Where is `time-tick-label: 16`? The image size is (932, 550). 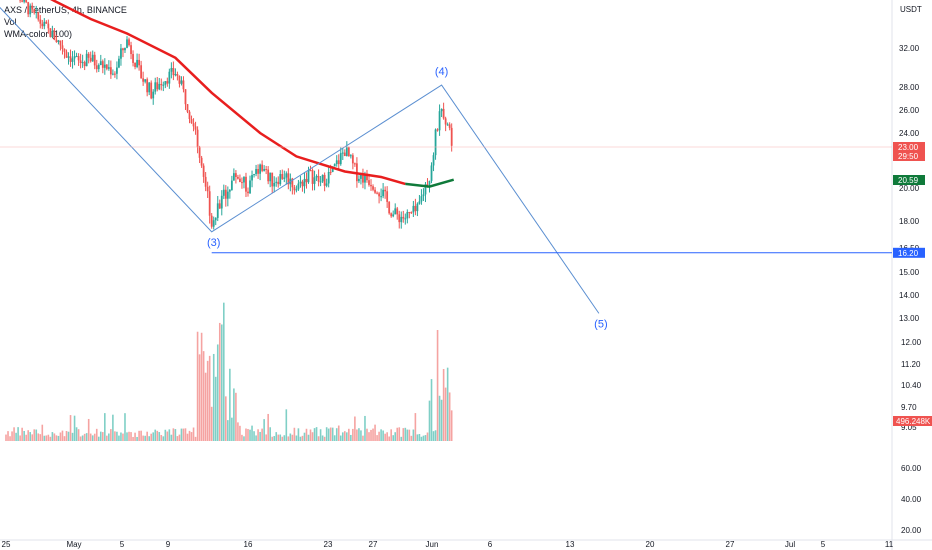
time-tick-label: 16 is located at coordinates (248, 544).